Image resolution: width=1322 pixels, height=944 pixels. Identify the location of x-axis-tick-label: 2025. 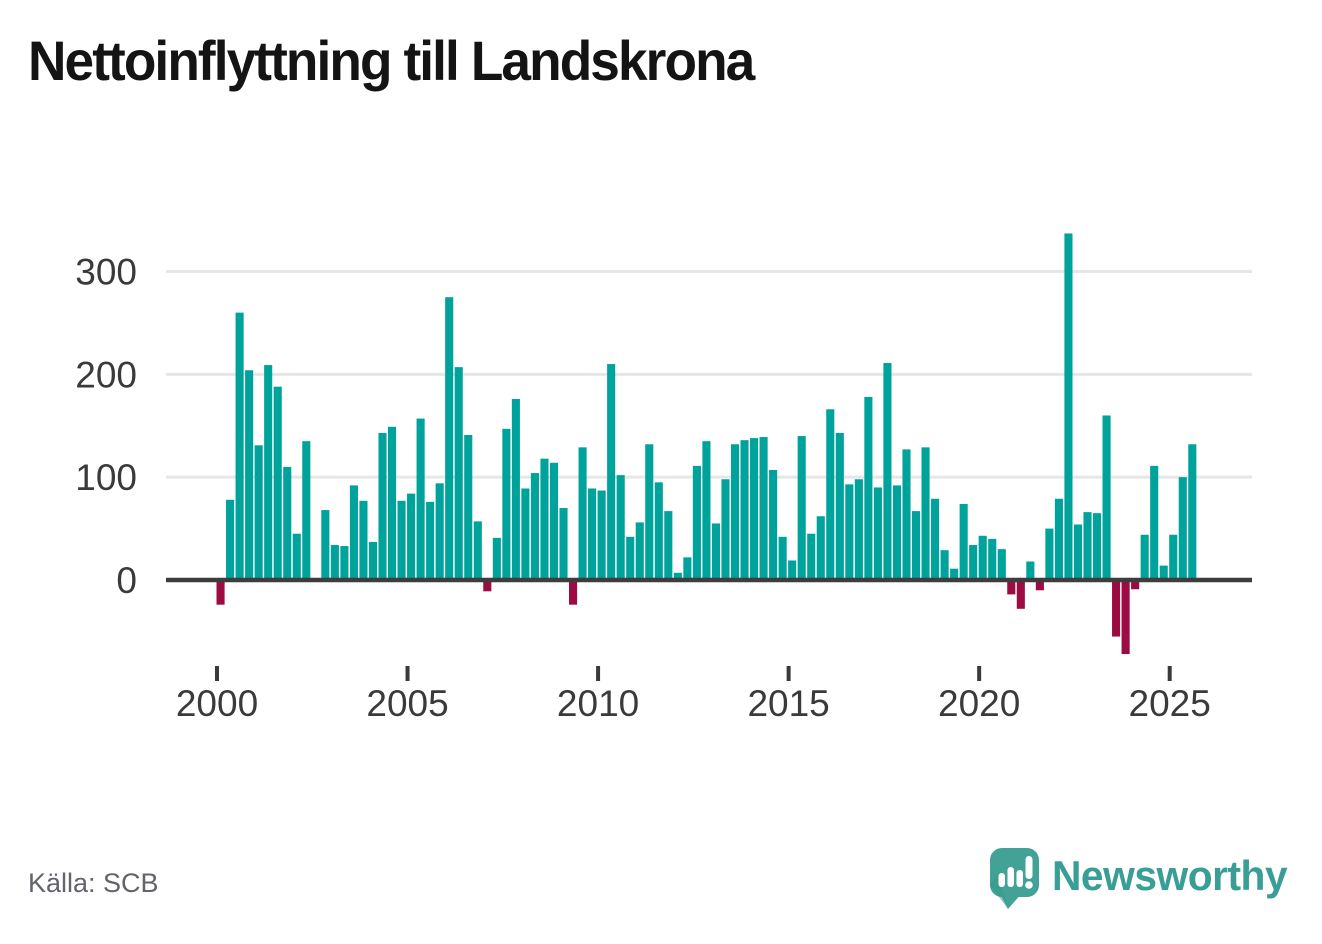
(1170, 703).